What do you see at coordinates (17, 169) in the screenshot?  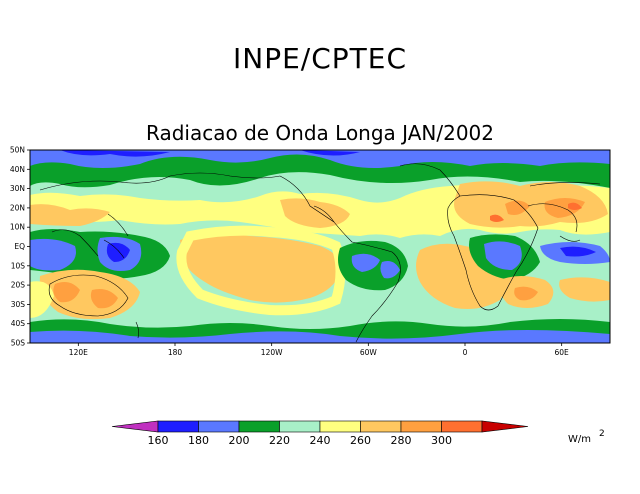 I see `lat-label: 40N` at bounding box center [17, 169].